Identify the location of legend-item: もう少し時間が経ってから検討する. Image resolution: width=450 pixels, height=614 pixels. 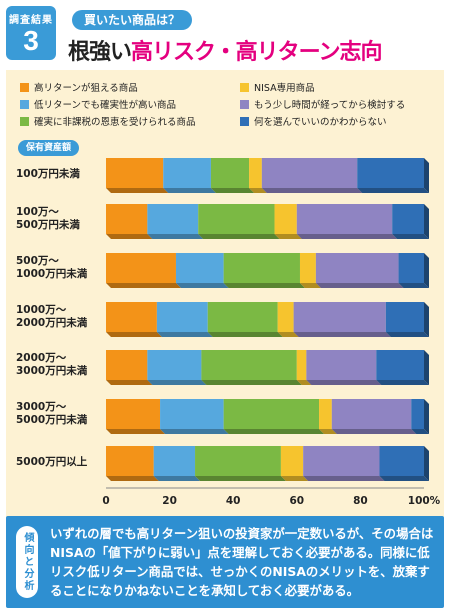
(337, 104).